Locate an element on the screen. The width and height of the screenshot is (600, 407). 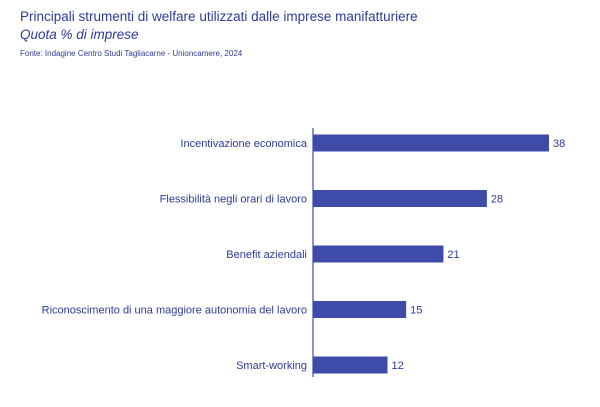
data-label: 38 is located at coordinates (559, 144).